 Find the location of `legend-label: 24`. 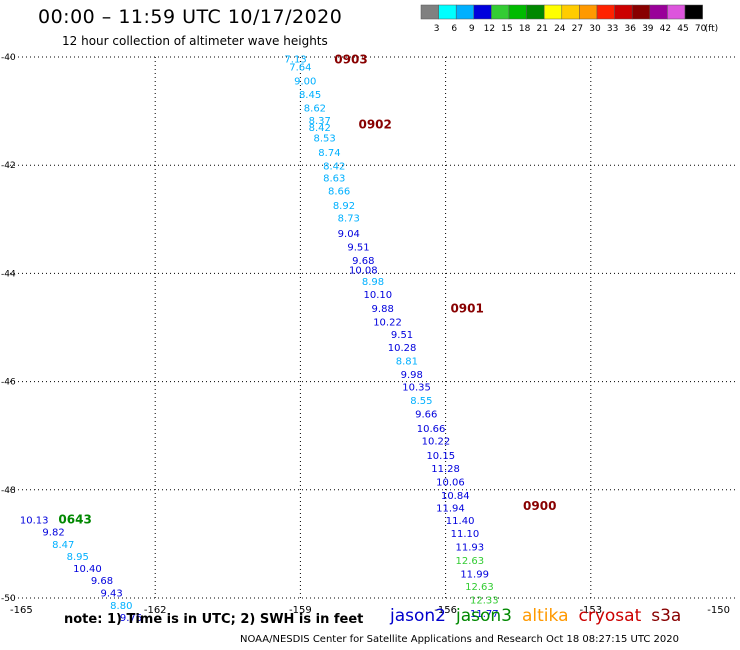

legend-label: 24 is located at coordinates (560, 29).